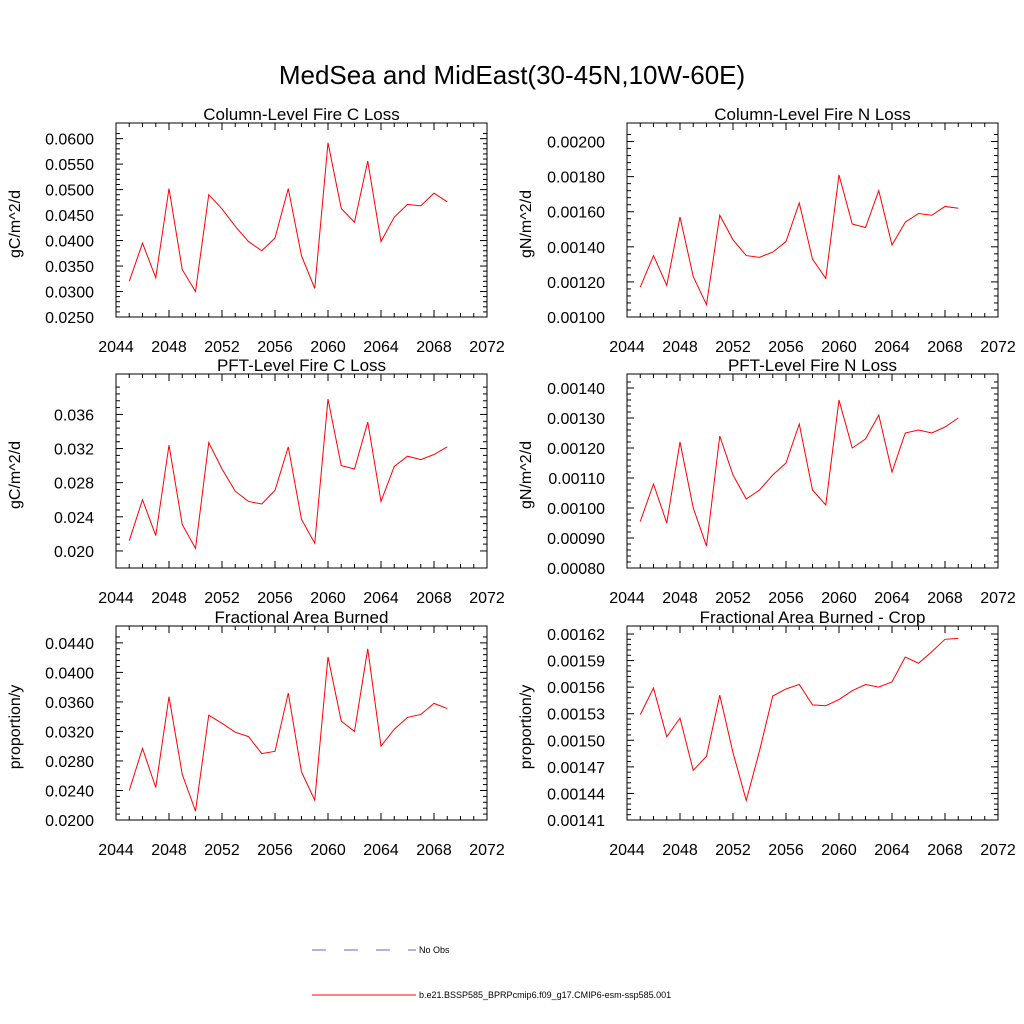 This screenshot has height=1024, width=1024. What do you see at coordinates (74, 552) in the screenshot?
I see `y-tick-label: 0.020` at bounding box center [74, 552].